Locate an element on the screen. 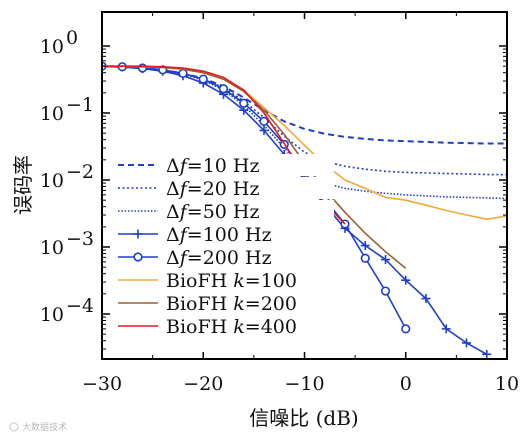 The width and height of the screenshot is (527, 438). legend-item: BioFH k=200 is located at coordinates (224, 303).